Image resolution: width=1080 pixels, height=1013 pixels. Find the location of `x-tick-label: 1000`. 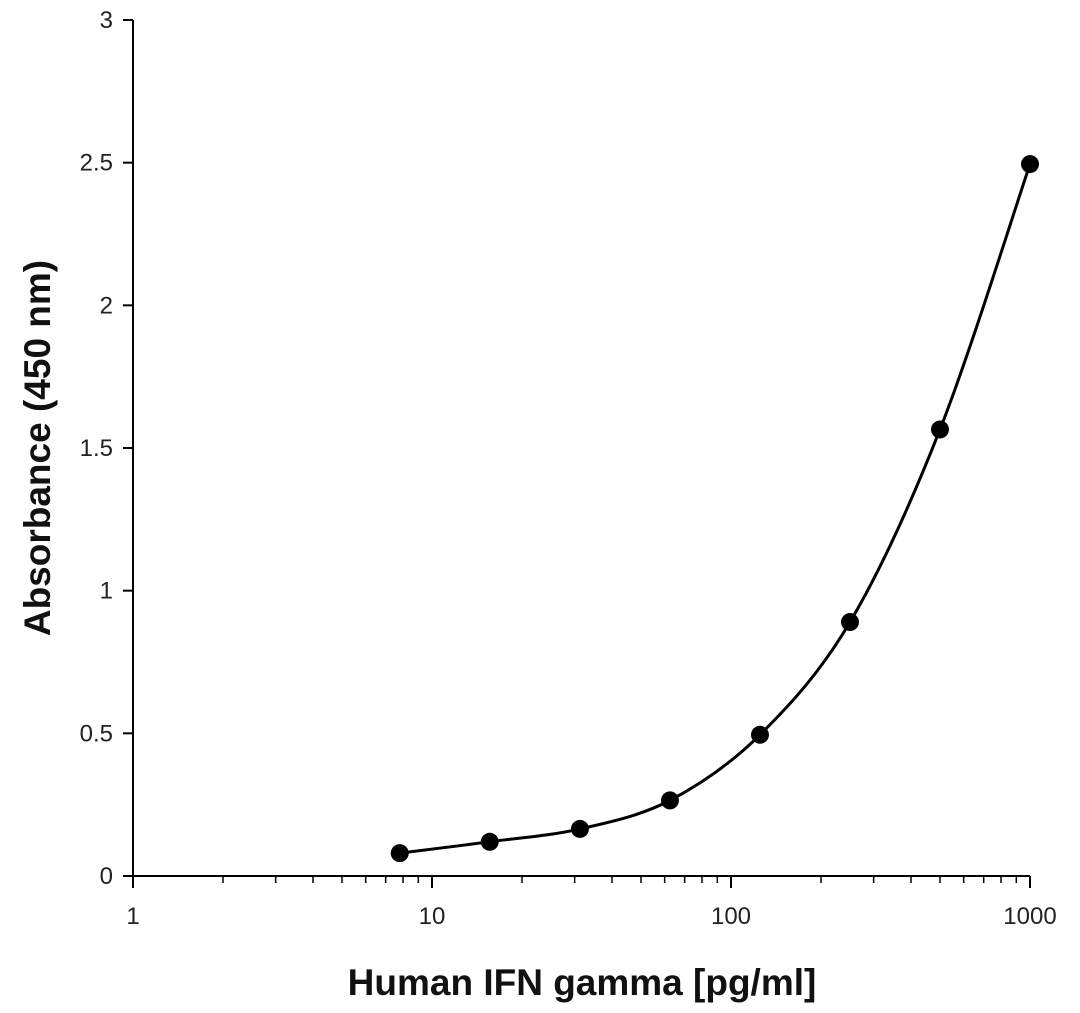

x-tick-label: 1000 is located at coordinates (1029, 916).